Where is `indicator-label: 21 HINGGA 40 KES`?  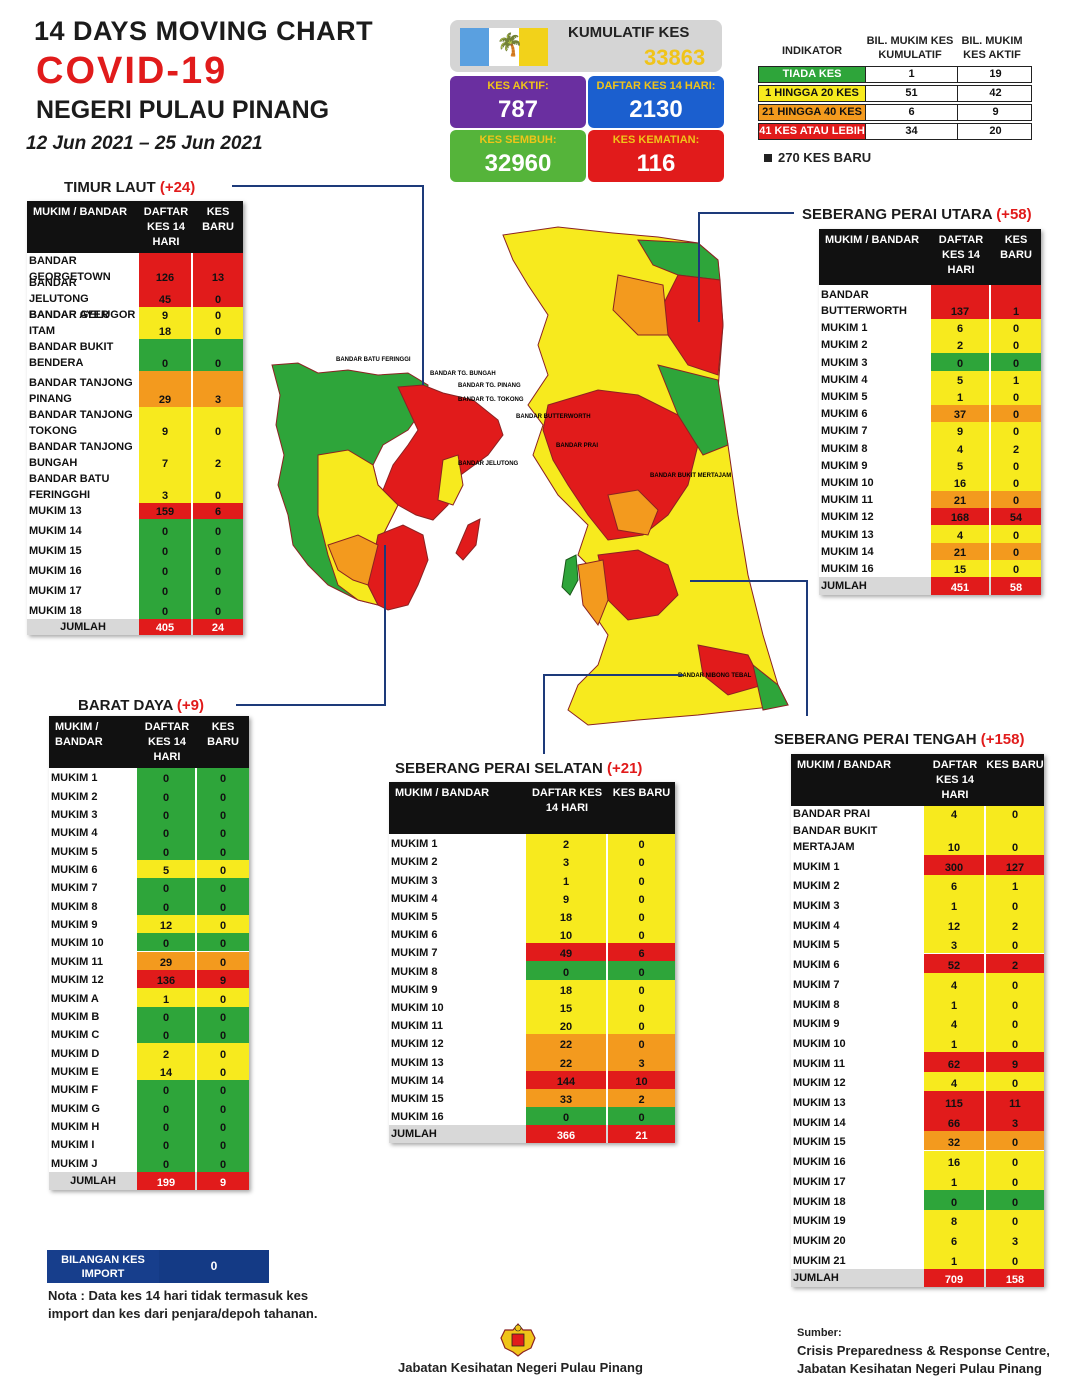
indicator-label: 21 HINGGA 40 KES is located at coordinates (812, 112).